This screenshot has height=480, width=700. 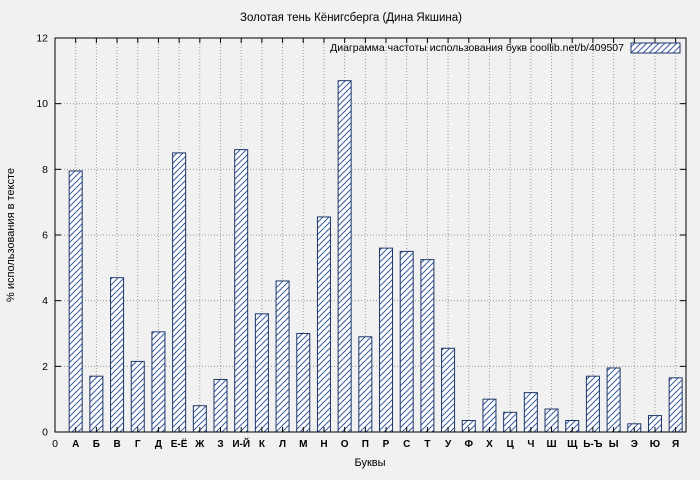 What do you see at coordinates (45, 170) in the screenshot?
I see `y-tick-label: 8` at bounding box center [45, 170].